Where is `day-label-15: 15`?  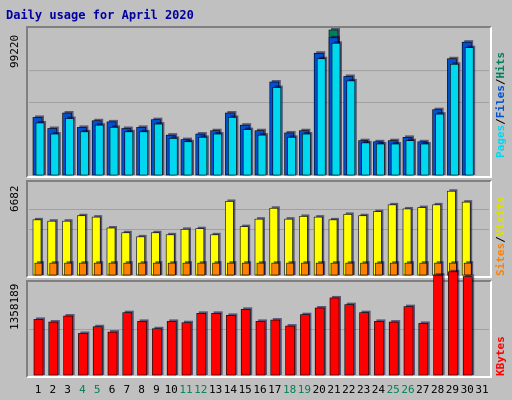 day-label-15: 15 is located at coordinates (245, 389).